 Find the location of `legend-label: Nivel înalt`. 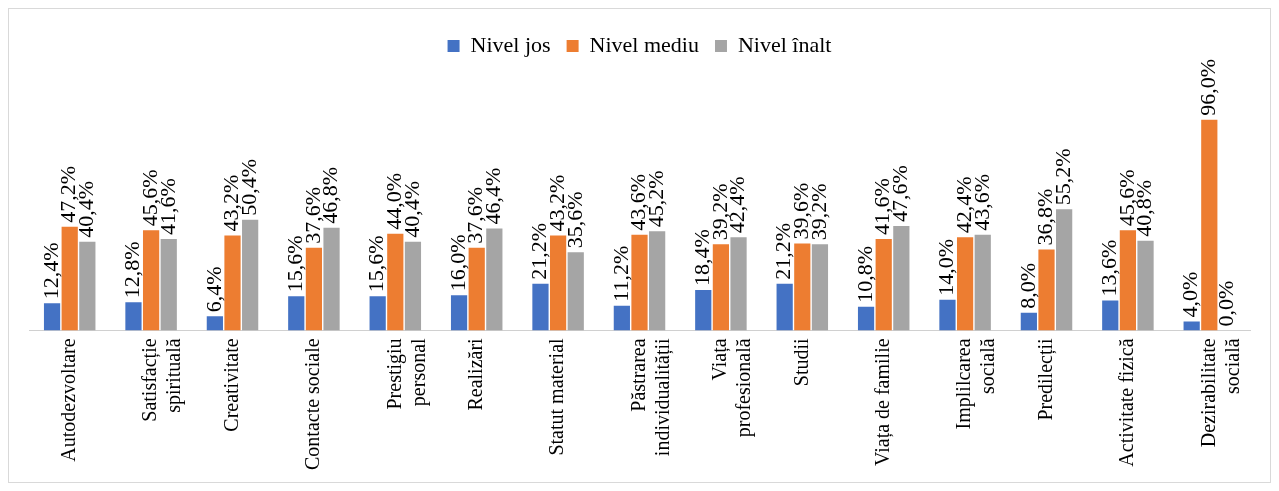

legend-label: Nivel înalt is located at coordinates (784, 44).